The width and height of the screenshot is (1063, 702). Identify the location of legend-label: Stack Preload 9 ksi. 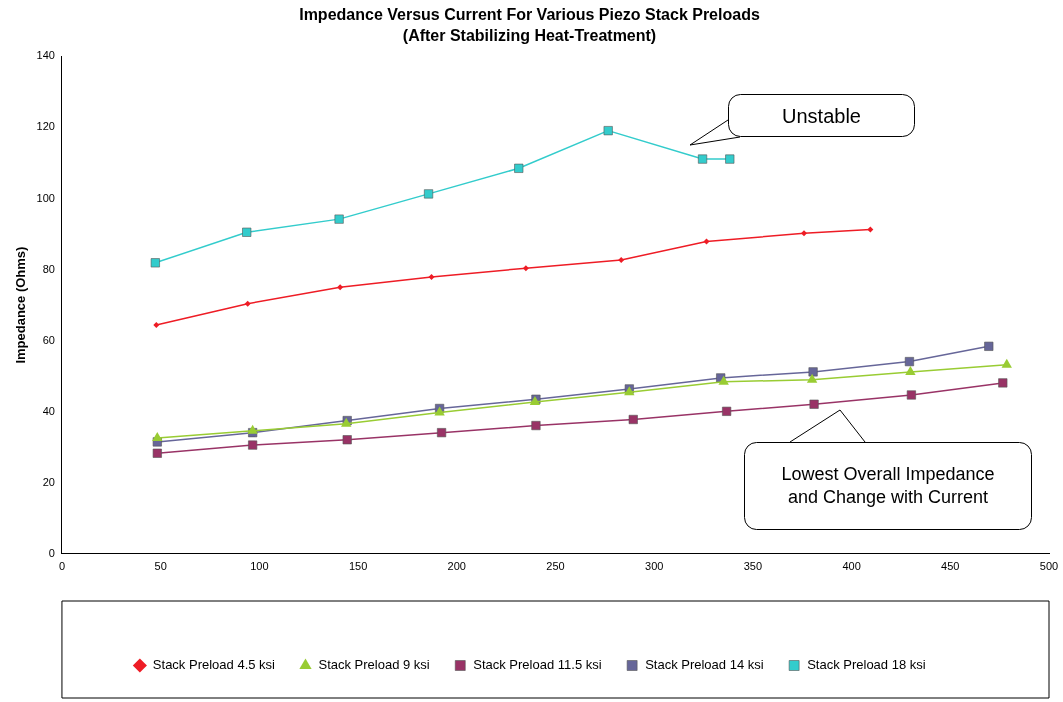
(374, 665).